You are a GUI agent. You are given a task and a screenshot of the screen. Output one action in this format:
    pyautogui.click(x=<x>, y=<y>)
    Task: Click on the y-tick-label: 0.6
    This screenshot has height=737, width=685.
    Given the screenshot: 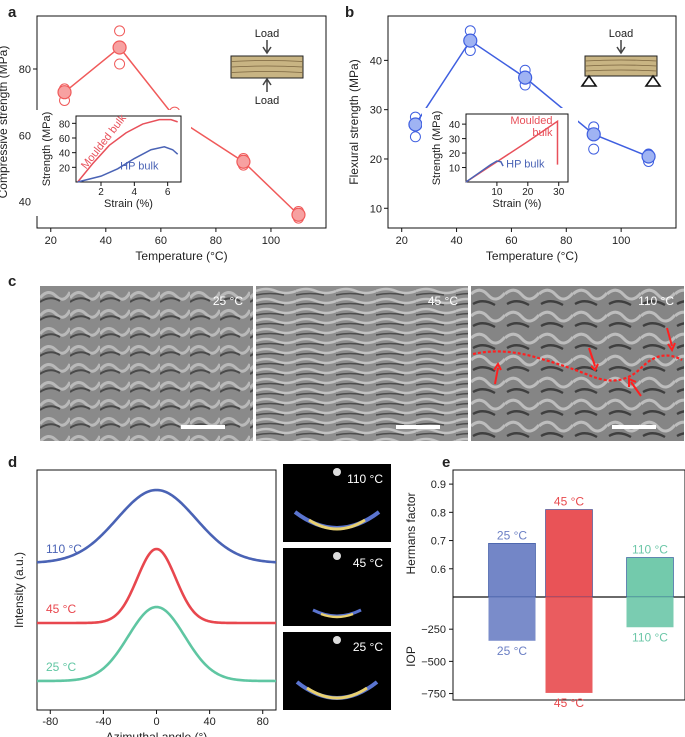 What is the action you would take?
    pyautogui.click(x=438, y=570)
    